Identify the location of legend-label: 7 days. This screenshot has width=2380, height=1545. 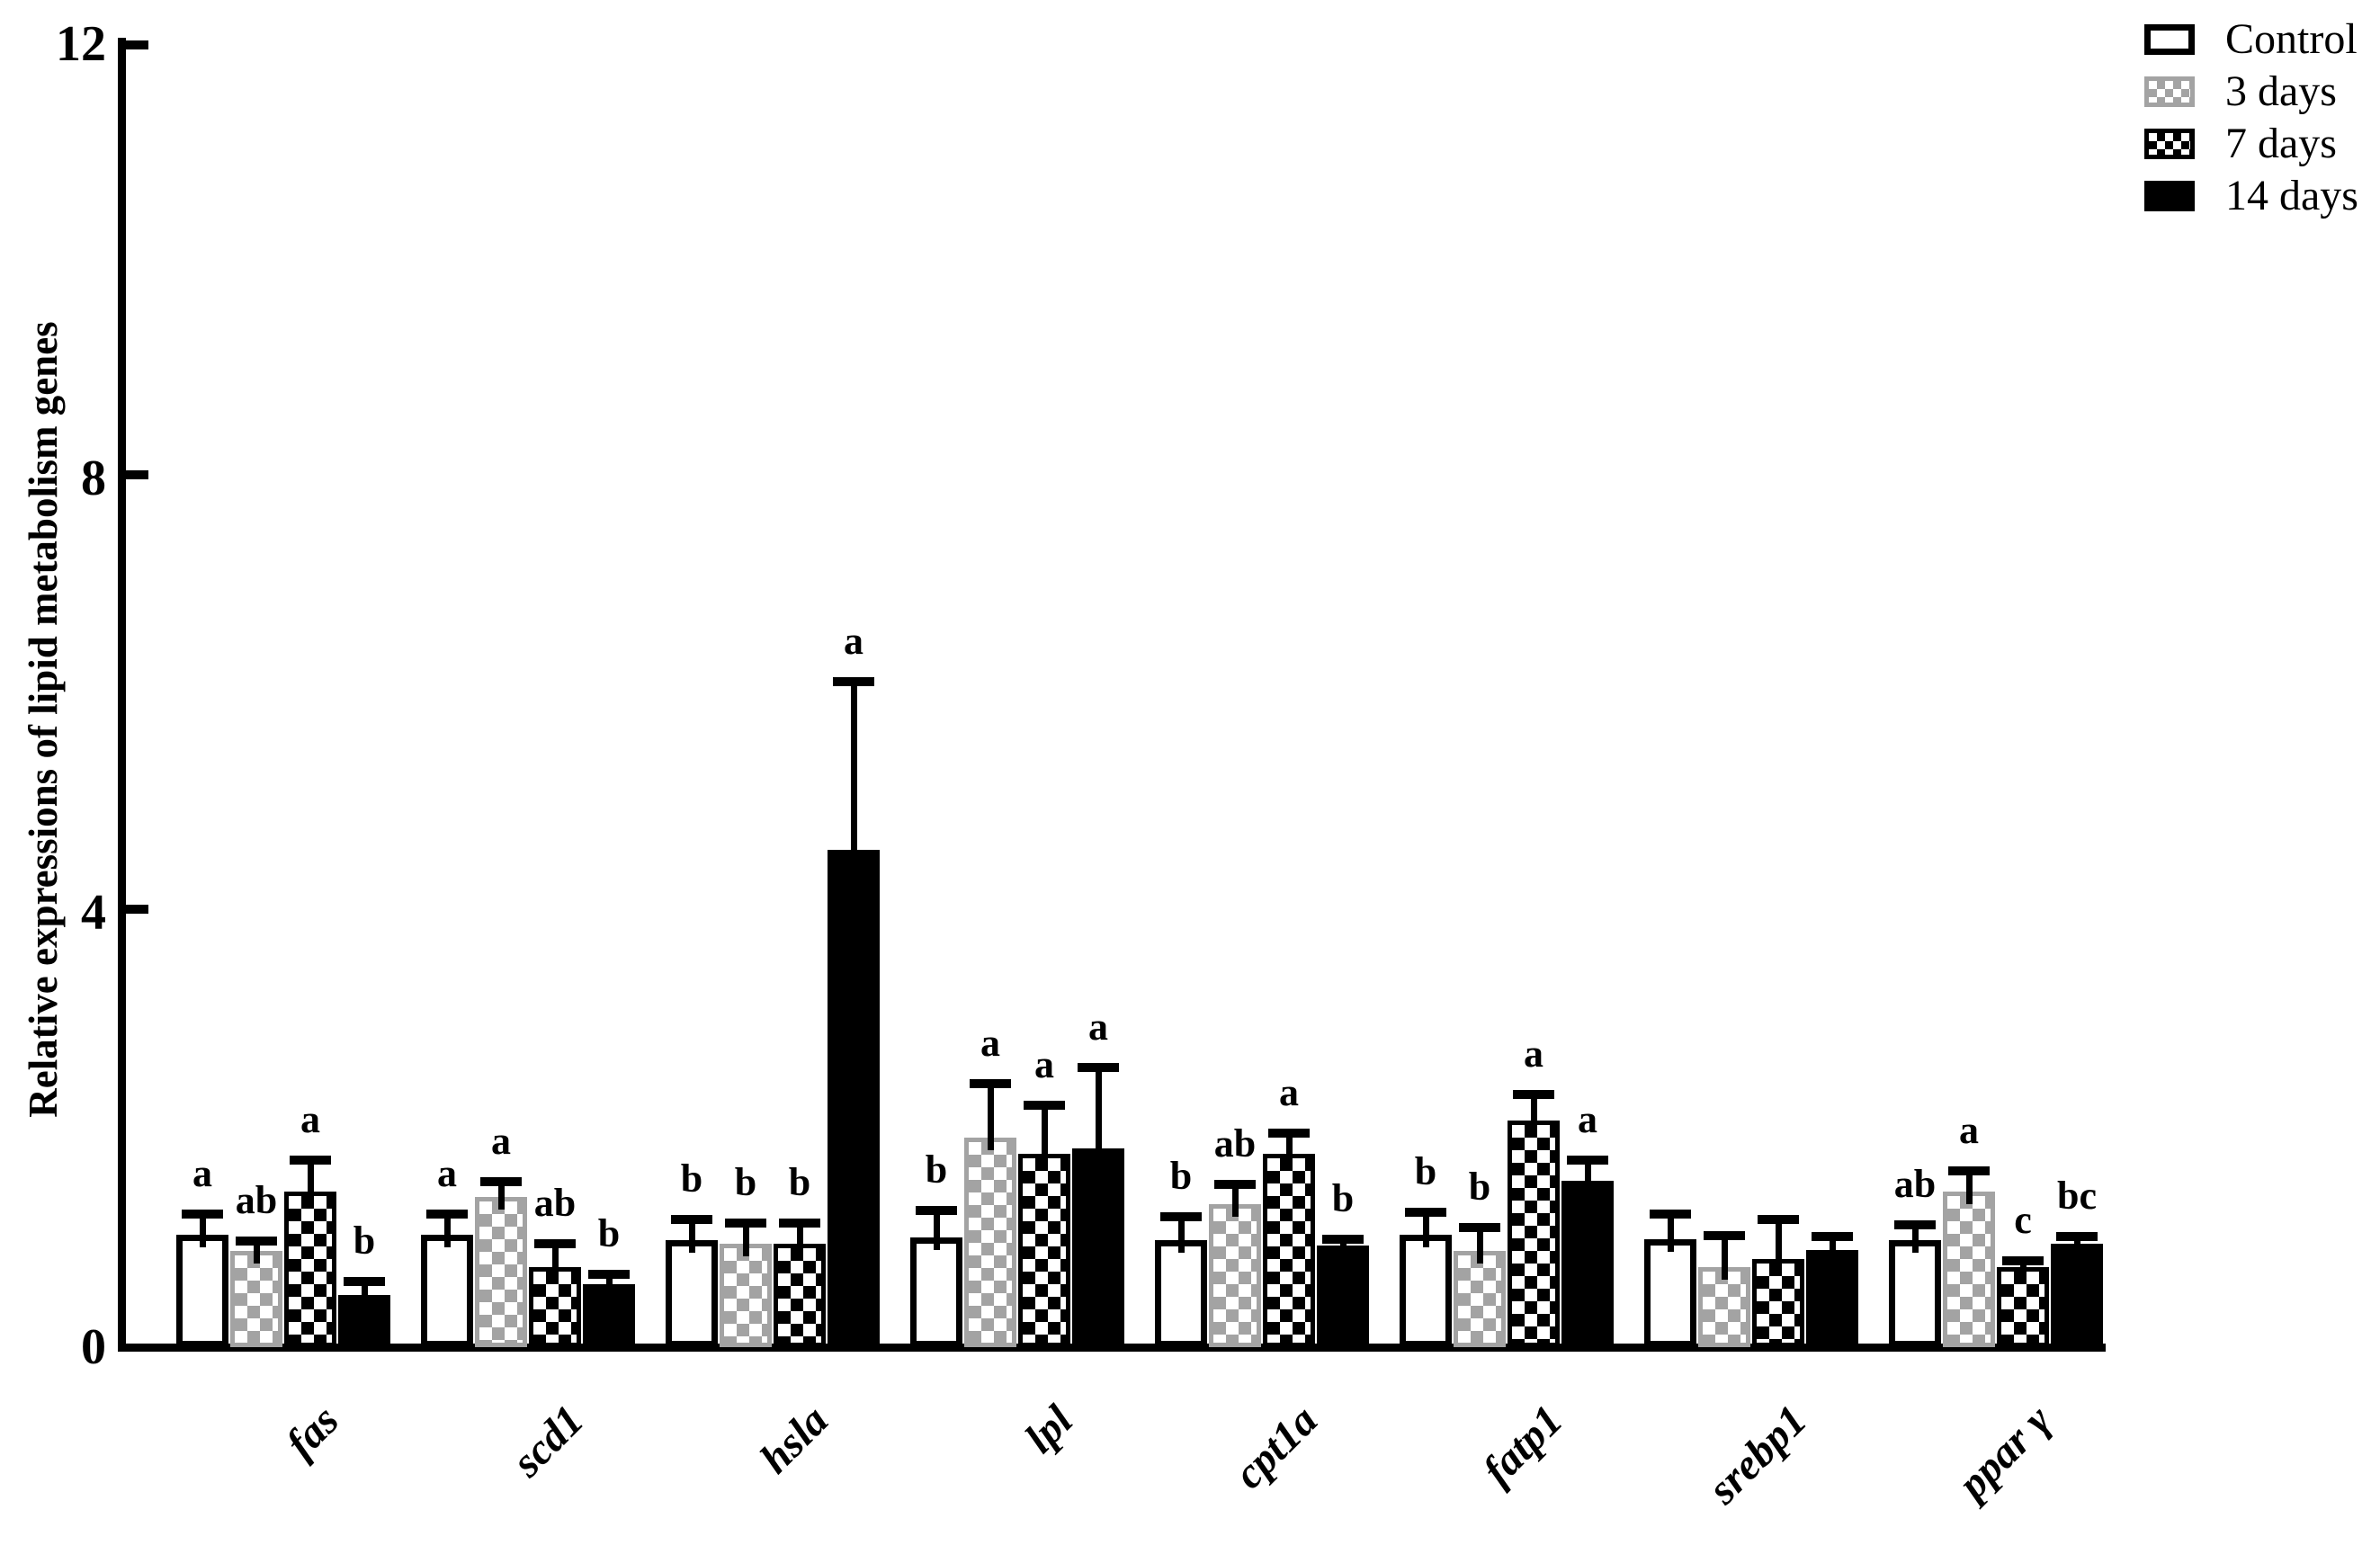
(2281, 143).